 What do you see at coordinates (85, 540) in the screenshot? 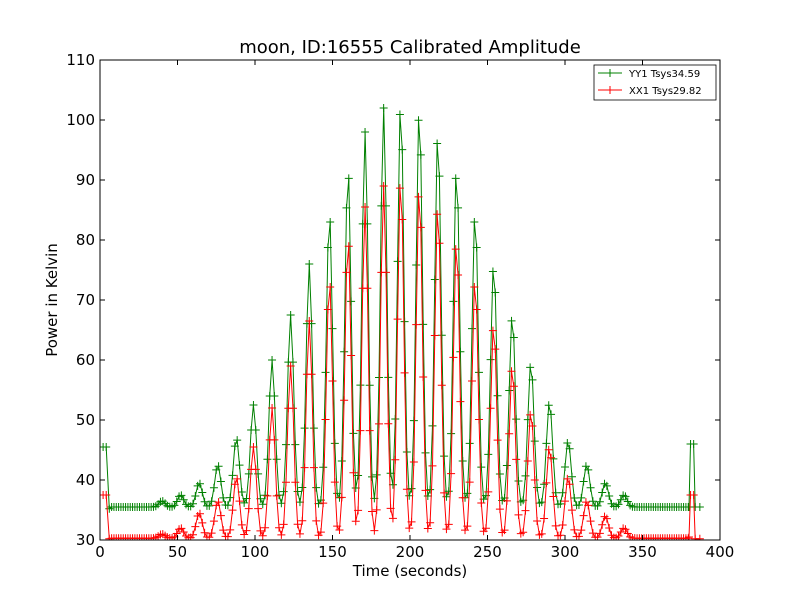
I see `y-tick-label: 30` at bounding box center [85, 540].